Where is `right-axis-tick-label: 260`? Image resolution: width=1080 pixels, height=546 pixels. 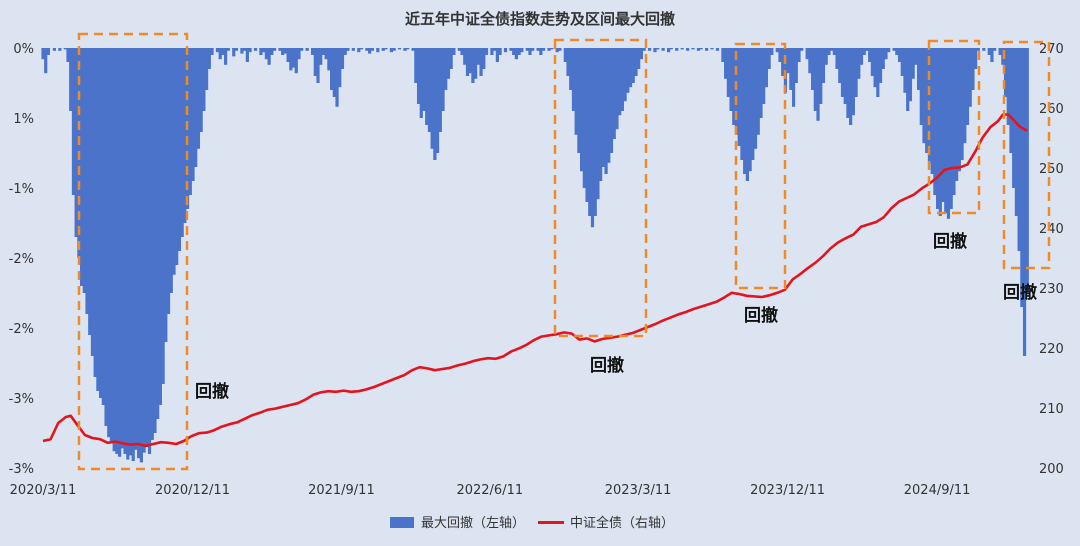 right-axis-tick-label: 260 is located at coordinates (1051, 109).